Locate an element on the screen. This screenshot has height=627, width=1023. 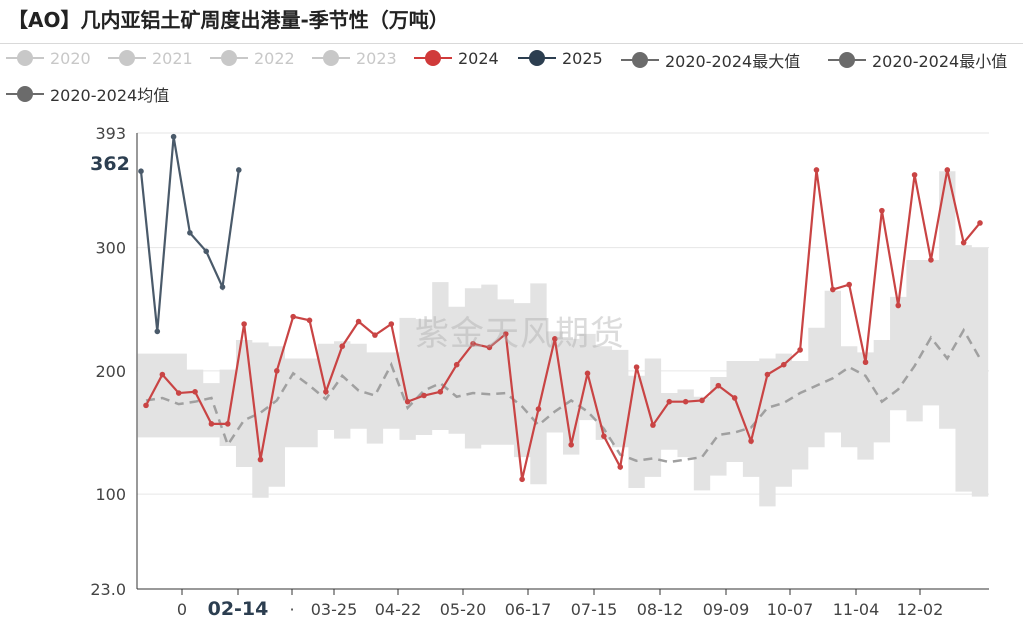
hover-value-label: 362 is located at coordinates (110, 164).